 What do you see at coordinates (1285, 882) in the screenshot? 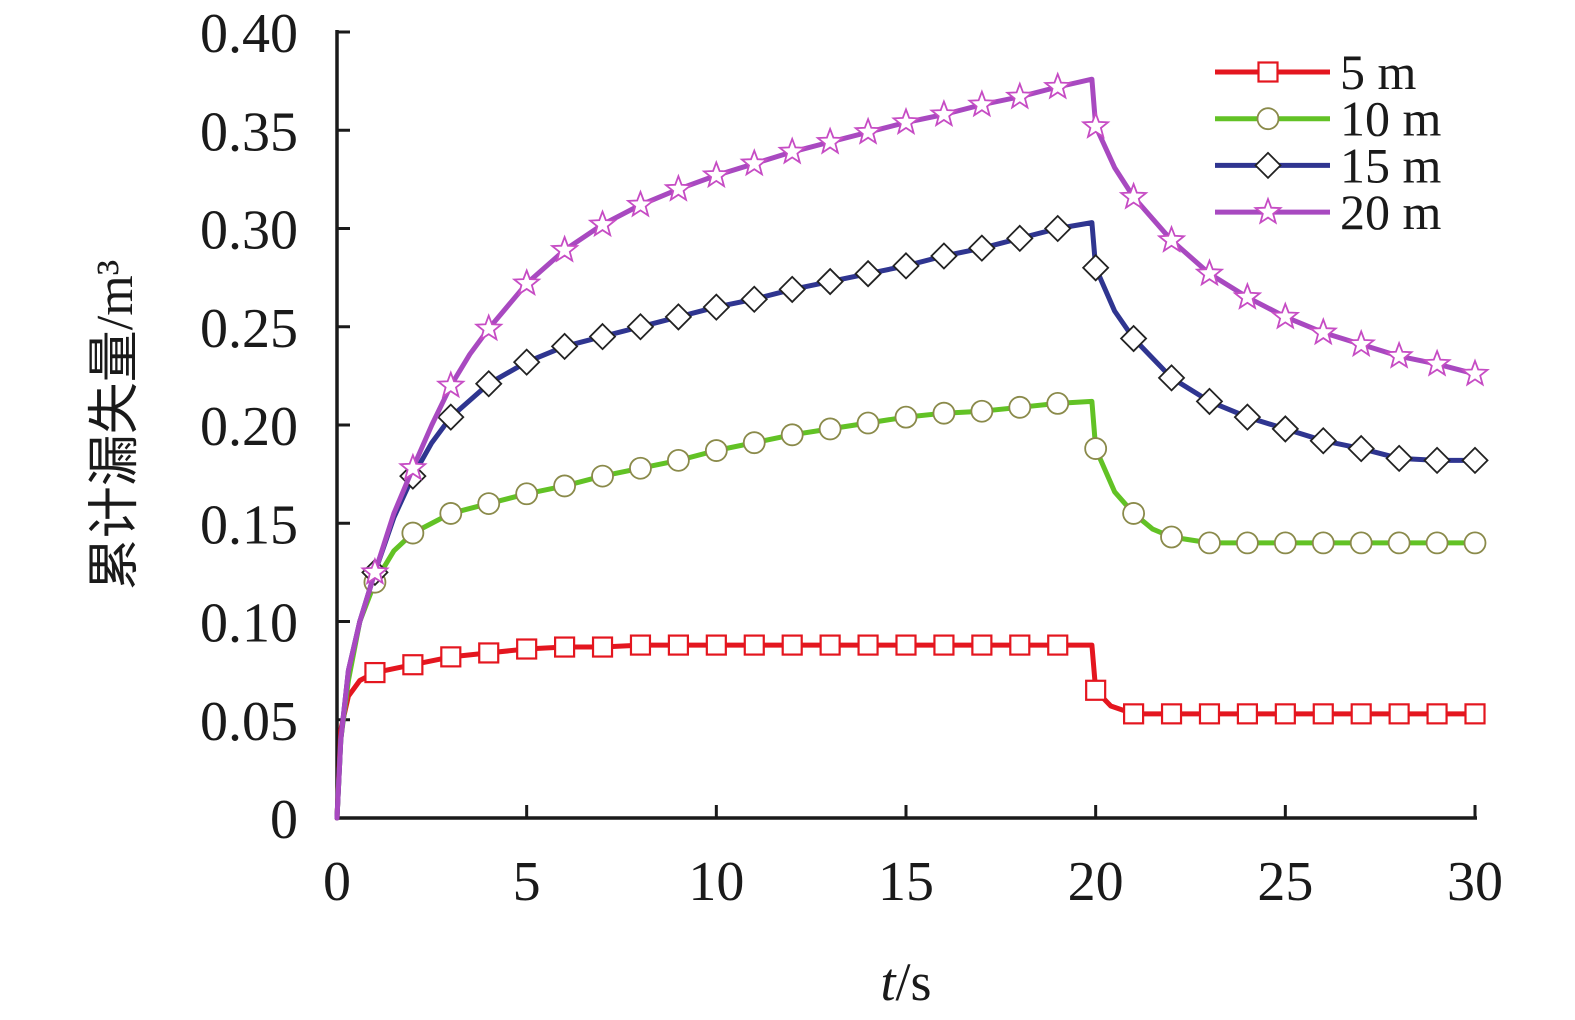
I see `x-tick-label: 25` at bounding box center [1285, 882].